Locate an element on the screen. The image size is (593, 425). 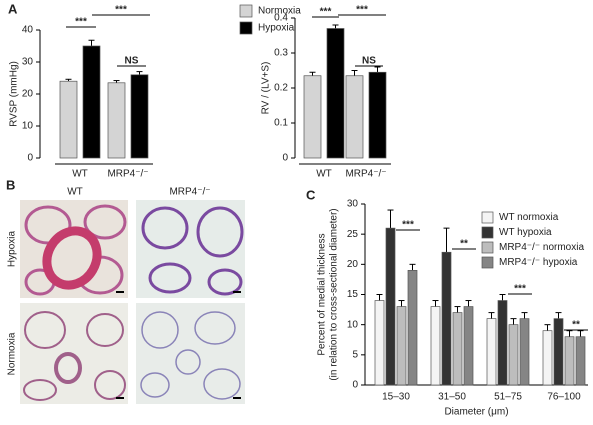
y-axis-label: RVSP (mmHg) is located at coordinates (14, 94).